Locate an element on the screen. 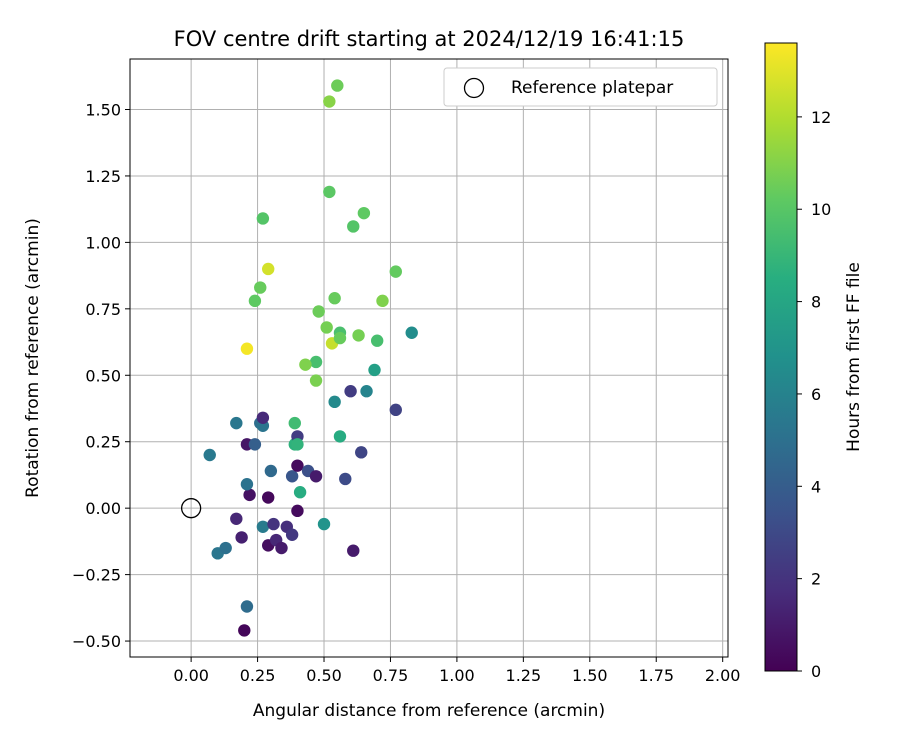  colorbar-tick-label: 2 is located at coordinates (816, 579).